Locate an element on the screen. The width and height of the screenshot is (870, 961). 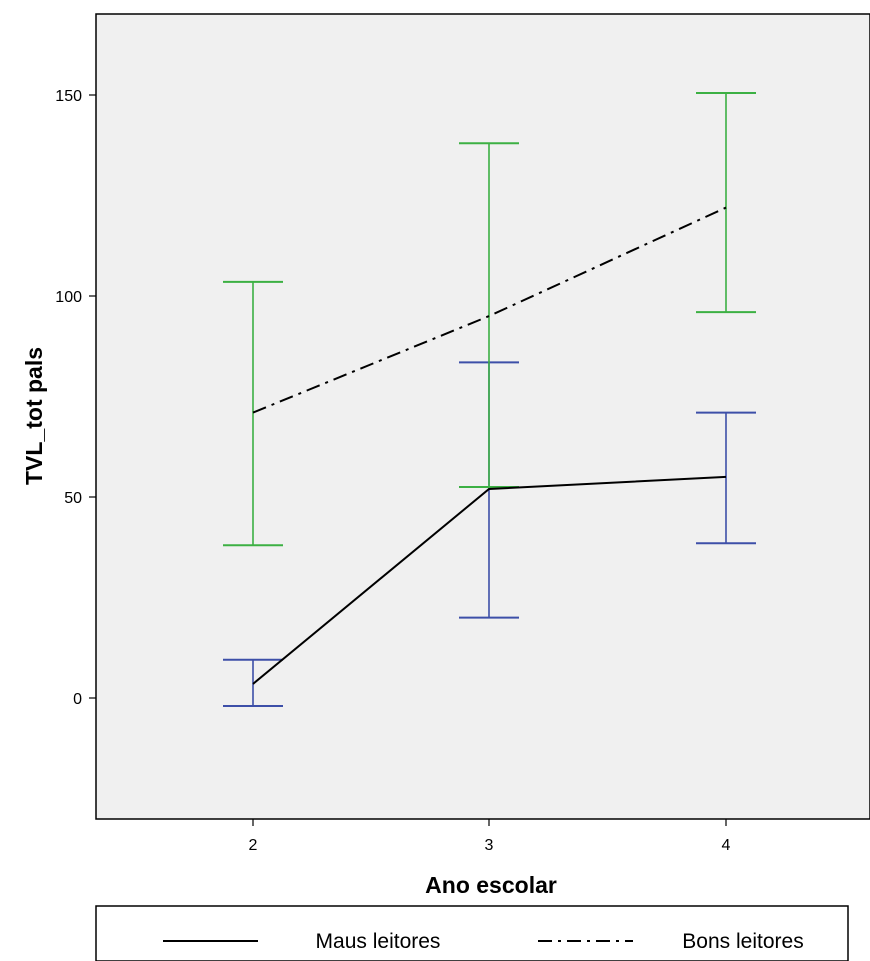
x-axis: 2 3 4 is located at coordinates (490, 836).